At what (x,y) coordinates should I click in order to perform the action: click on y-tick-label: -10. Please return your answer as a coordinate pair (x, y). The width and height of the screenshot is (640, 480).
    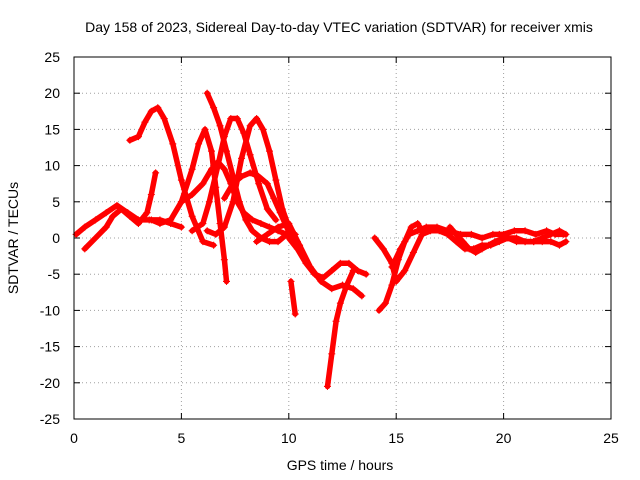
    Looking at the image, I should click on (50, 310).